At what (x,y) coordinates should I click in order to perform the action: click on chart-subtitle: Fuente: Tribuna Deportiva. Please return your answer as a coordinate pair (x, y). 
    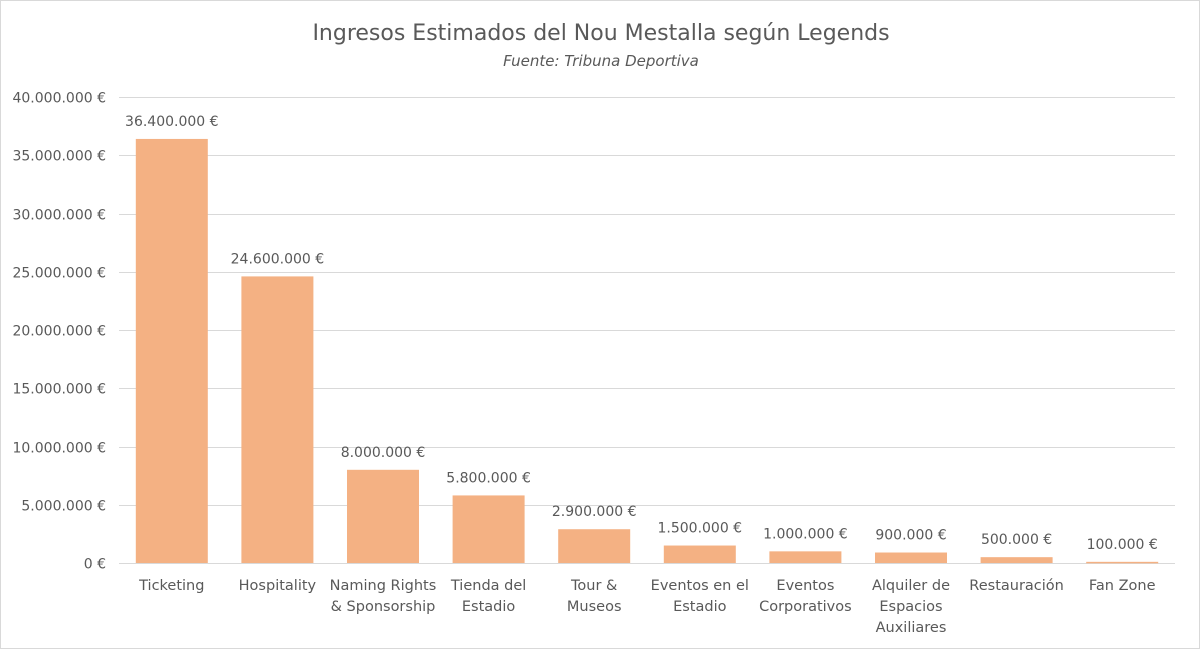
    Looking at the image, I should click on (601, 61).